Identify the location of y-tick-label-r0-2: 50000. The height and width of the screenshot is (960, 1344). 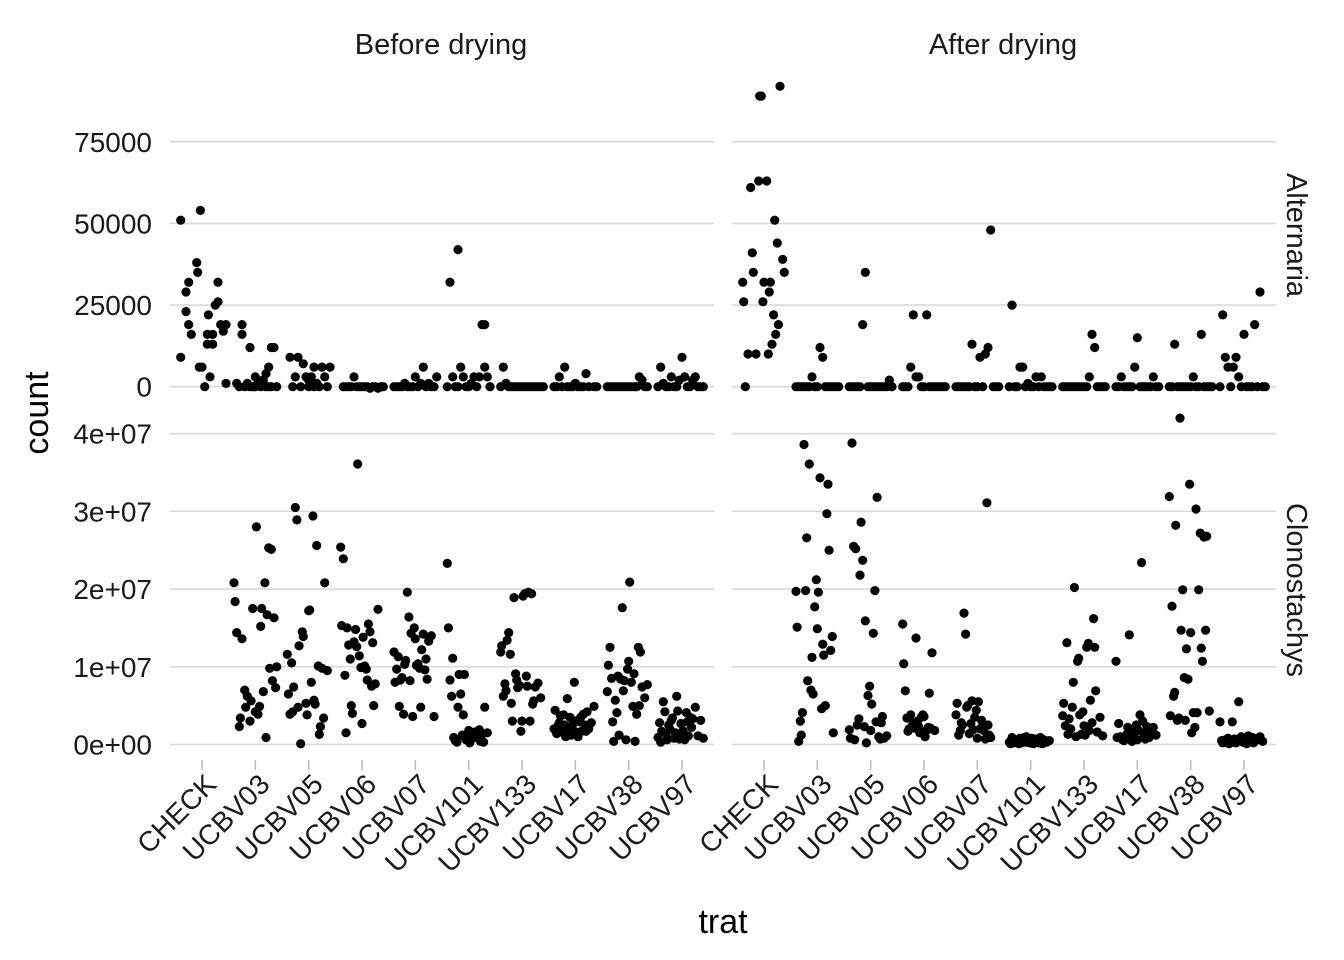
(113, 223).